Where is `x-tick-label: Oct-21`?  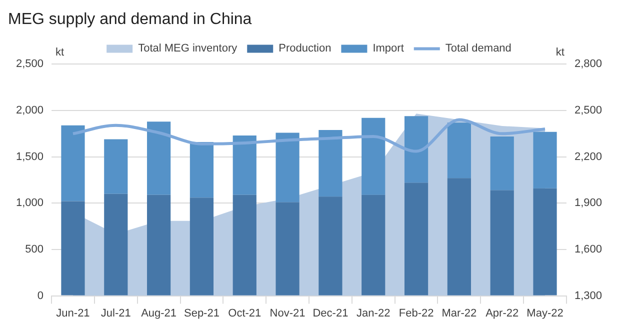
x-tick-label: Oct-21 is located at coordinates (245, 313).